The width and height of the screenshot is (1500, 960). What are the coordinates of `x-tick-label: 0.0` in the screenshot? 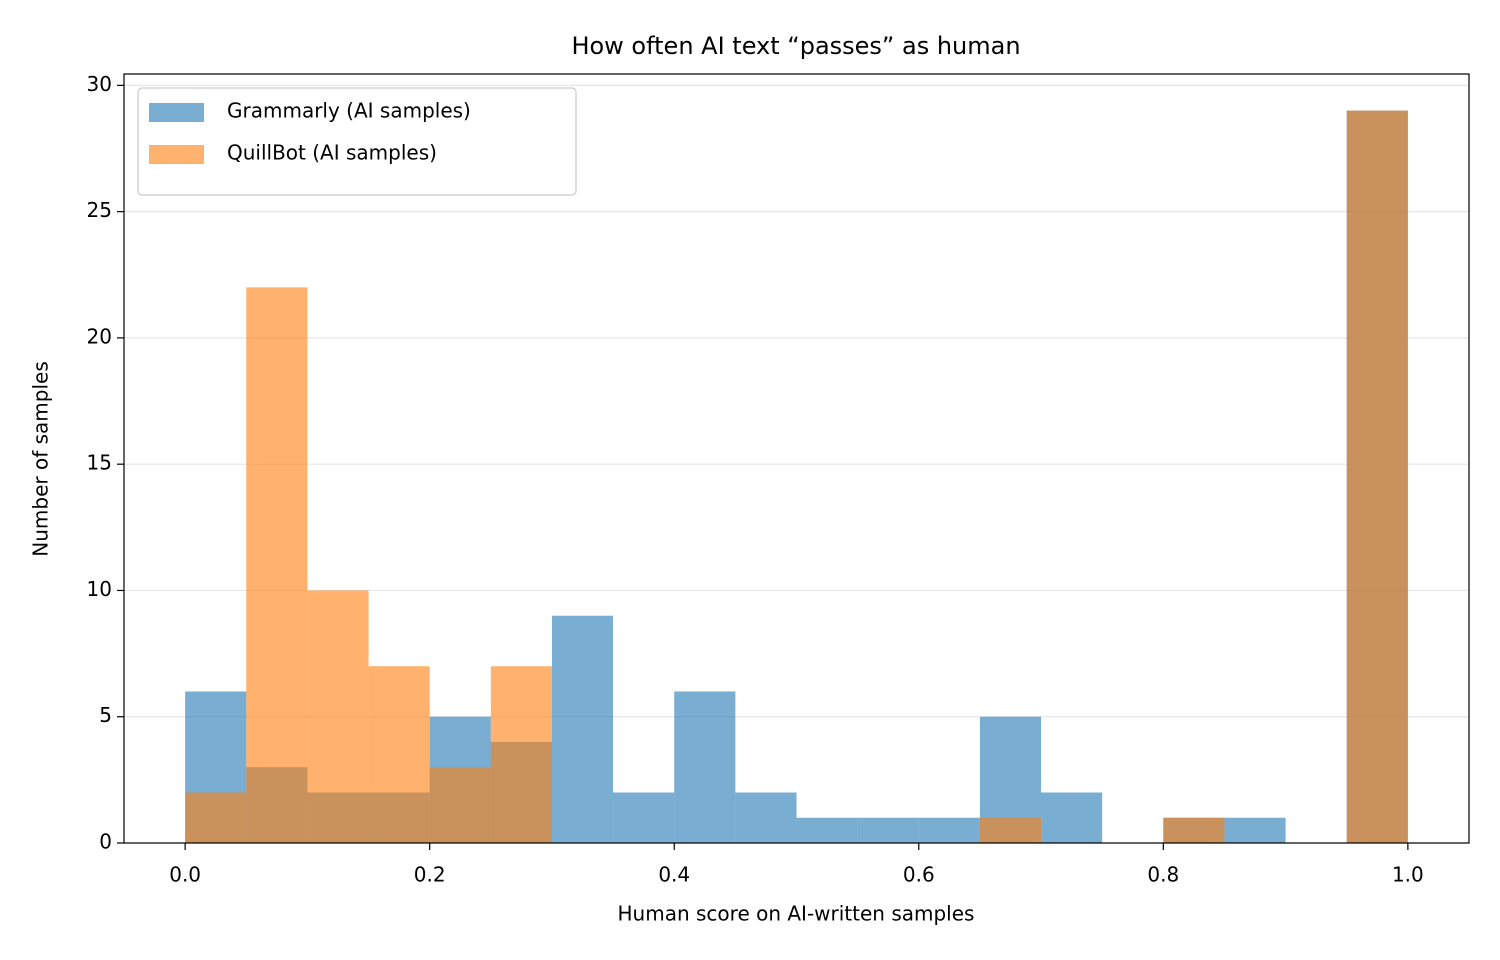 It's located at (185, 875).